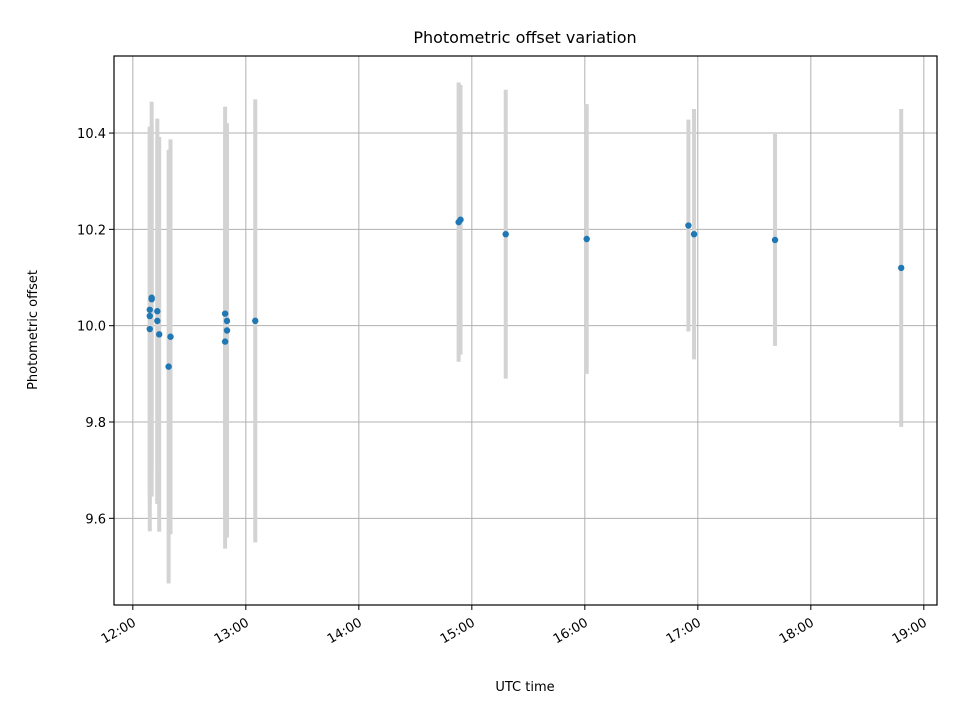 This screenshot has width=960, height=720. What do you see at coordinates (458, 631) in the screenshot?
I see `x-tick-label: 15:00` at bounding box center [458, 631].